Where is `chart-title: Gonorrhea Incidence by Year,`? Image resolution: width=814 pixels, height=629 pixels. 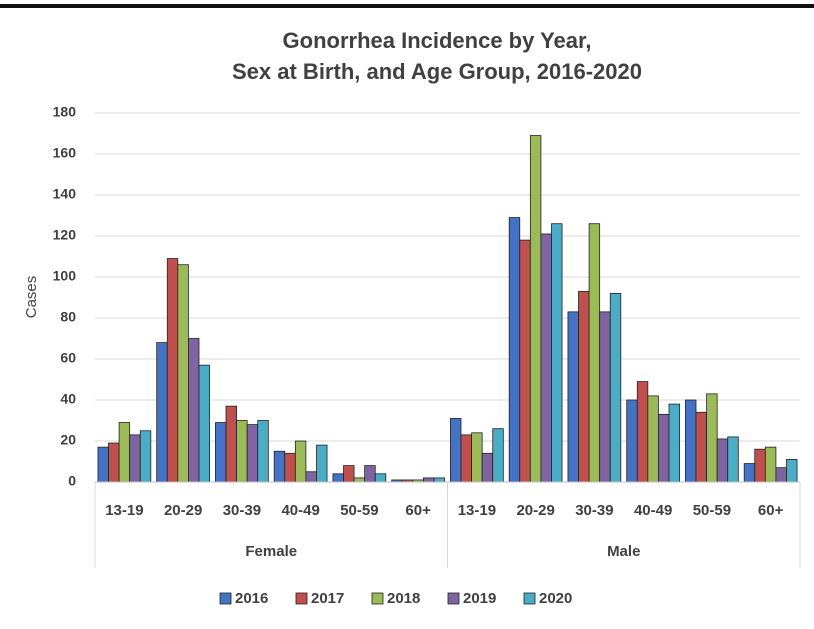
chart-title: Gonorrhea Incidence by Year, is located at coordinates (437, 40).